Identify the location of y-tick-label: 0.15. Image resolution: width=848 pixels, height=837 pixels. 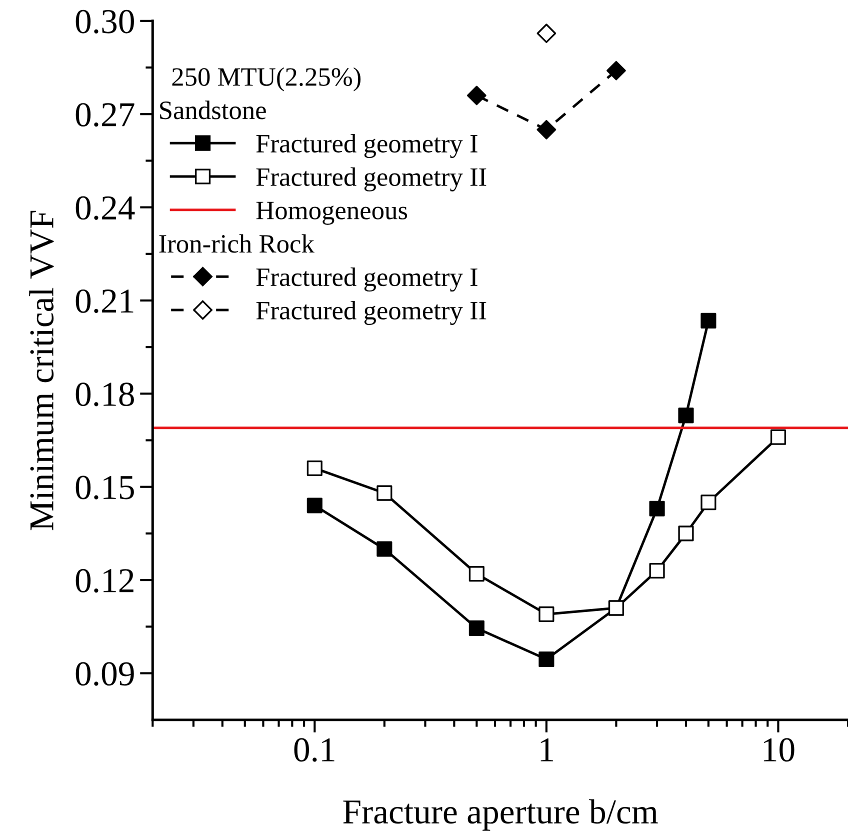
(105, 488).